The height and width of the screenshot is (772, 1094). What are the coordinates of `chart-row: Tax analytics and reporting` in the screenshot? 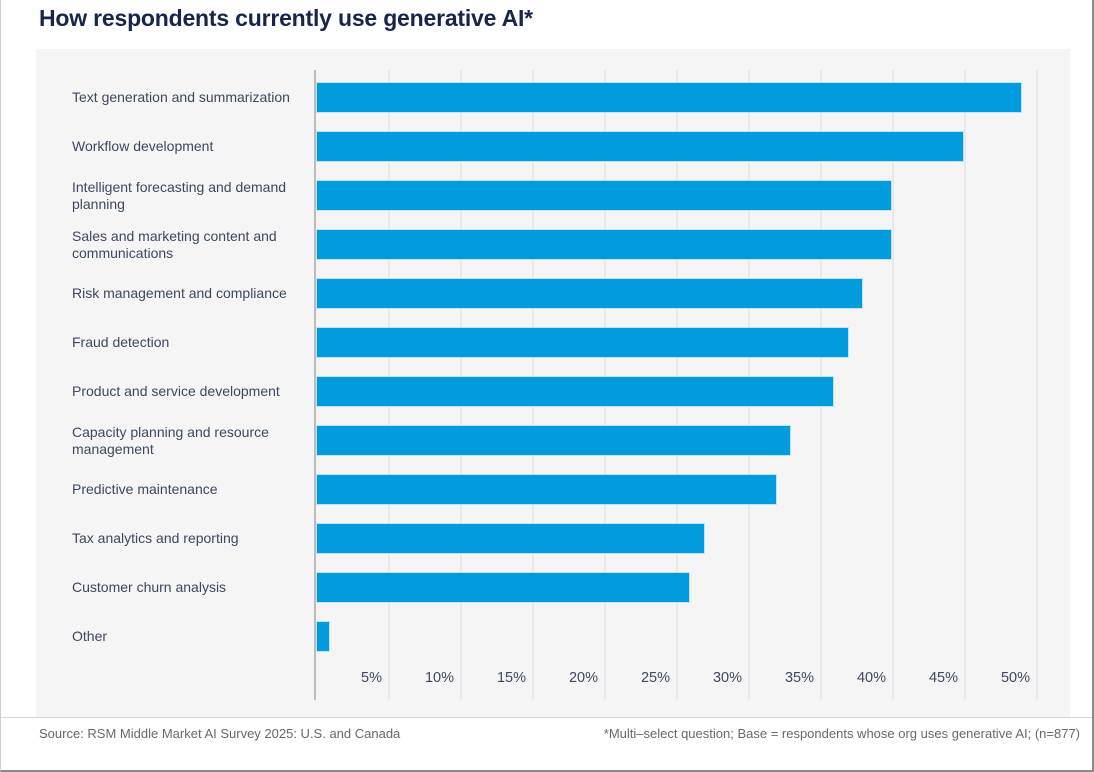 It's located at (553, 538).